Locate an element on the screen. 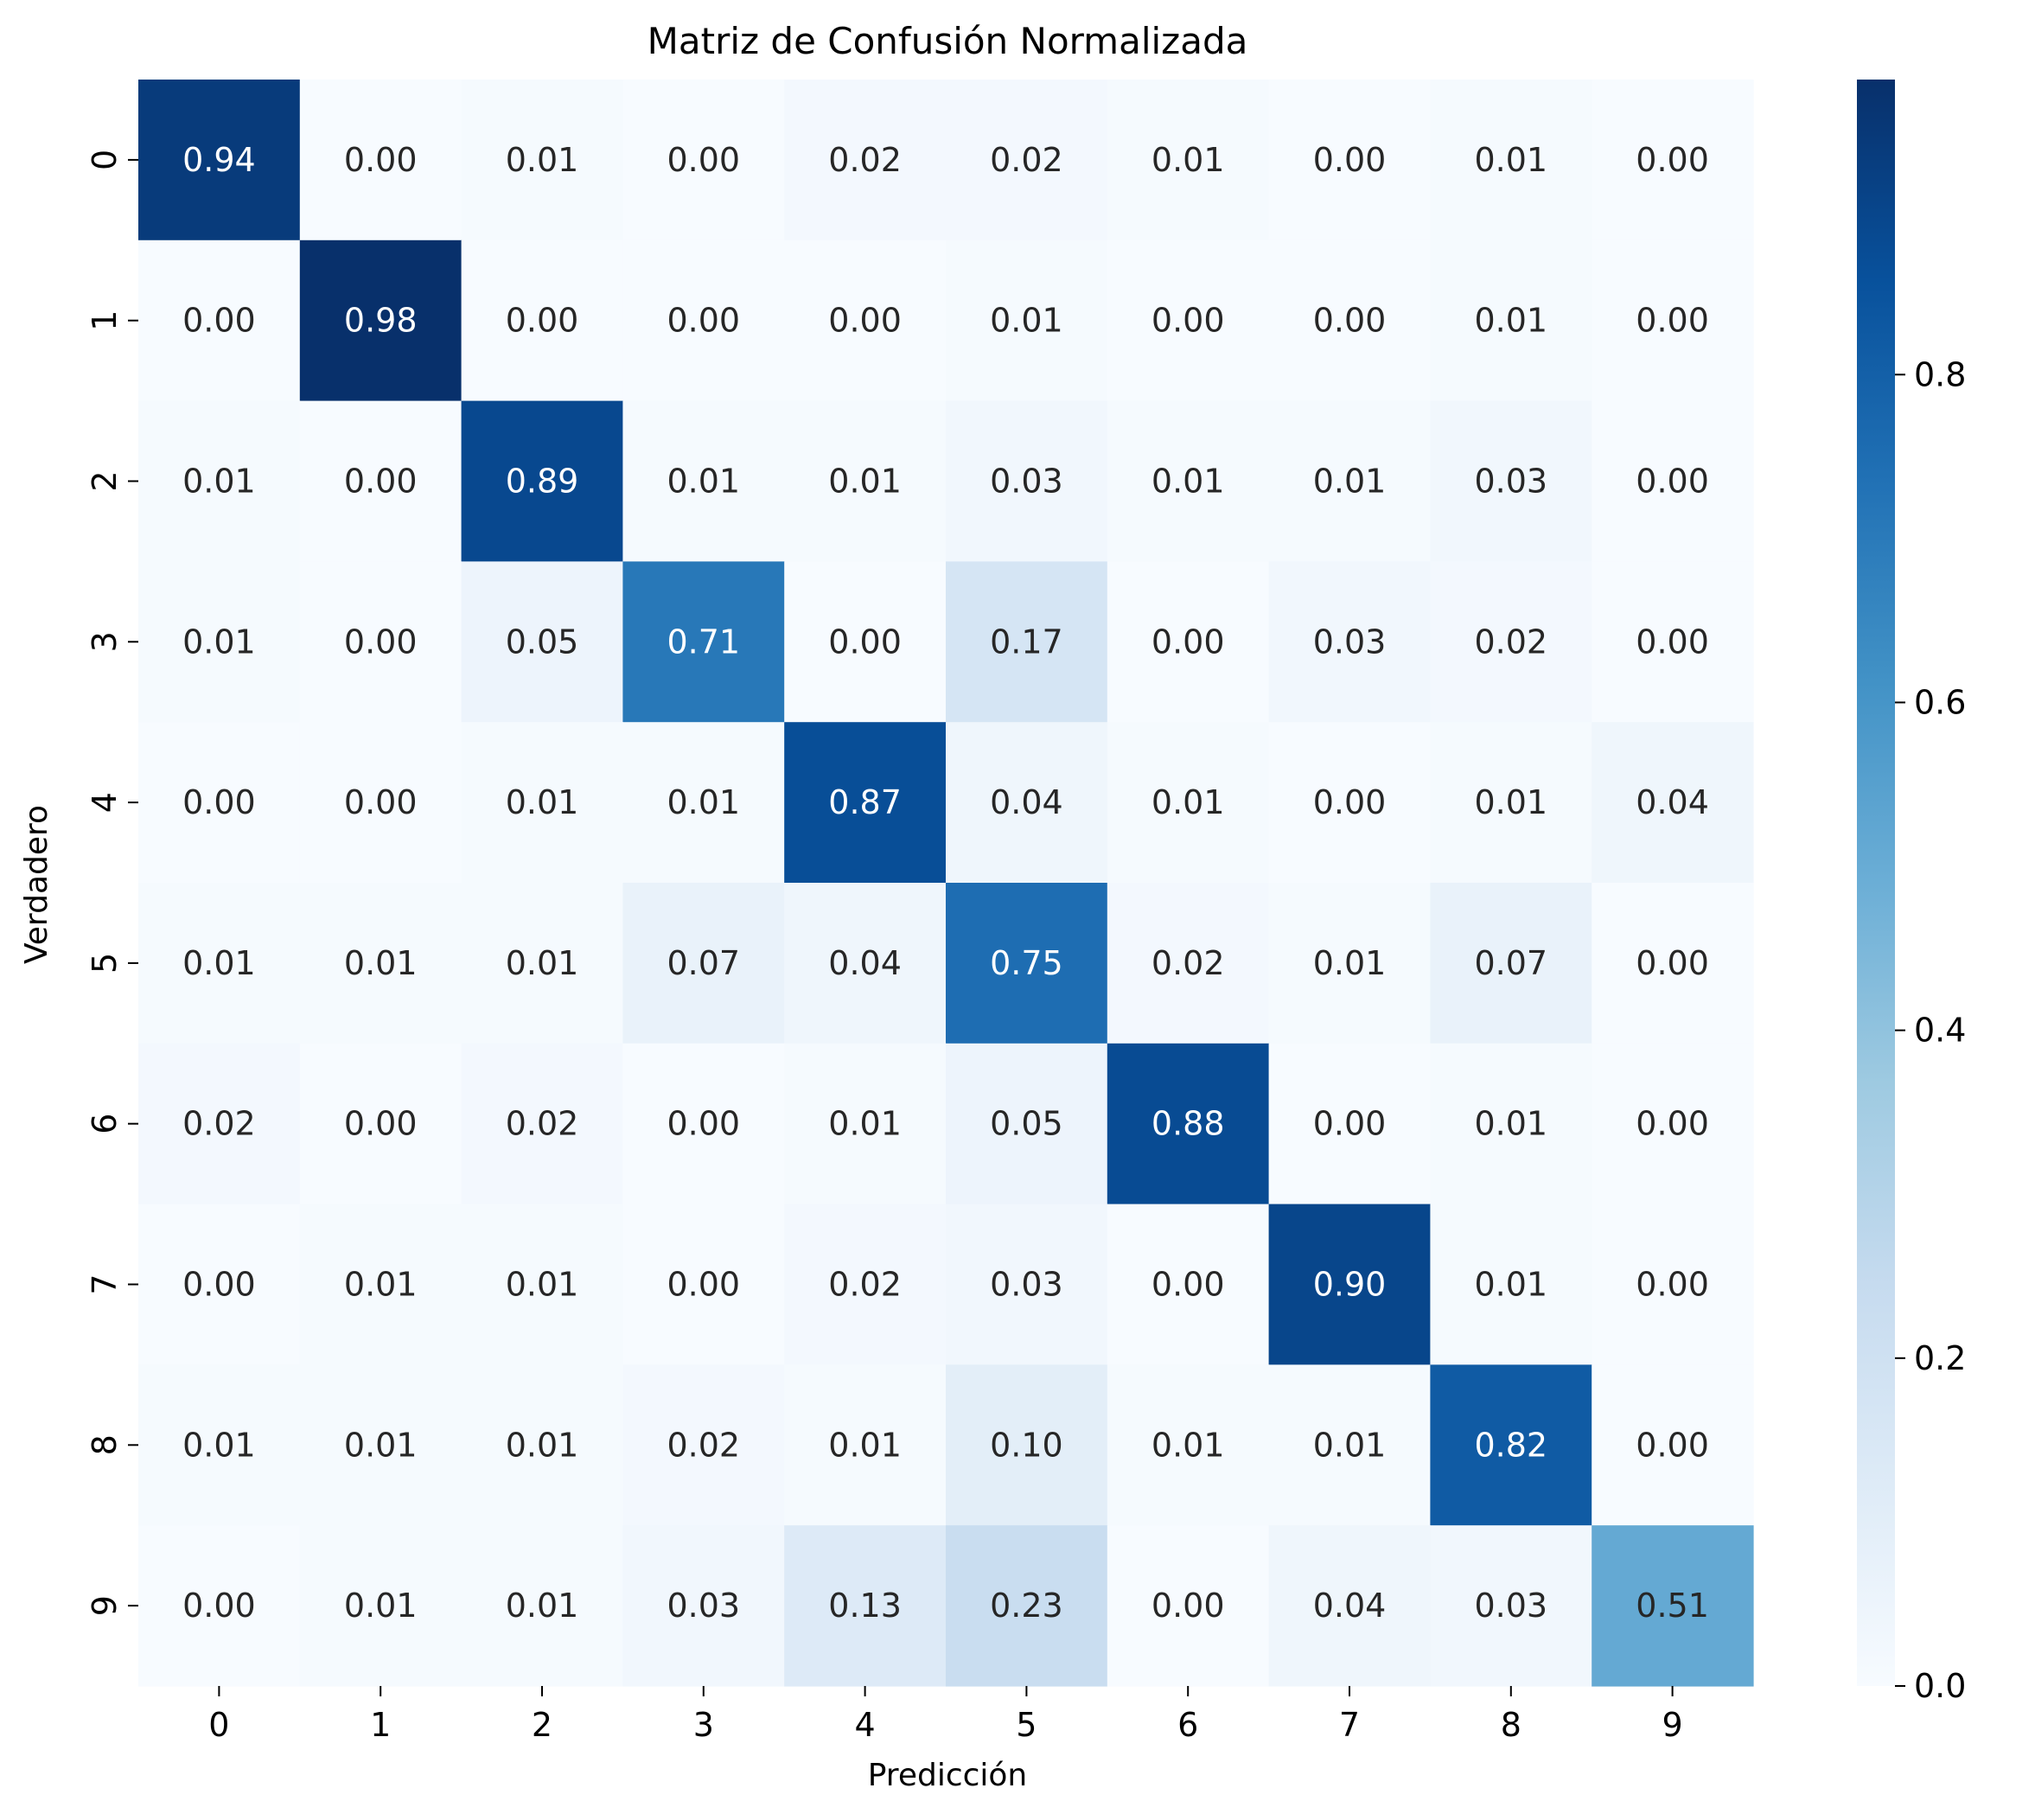  y-tick-label-7: 7 is located at coordinates (105, 1284).